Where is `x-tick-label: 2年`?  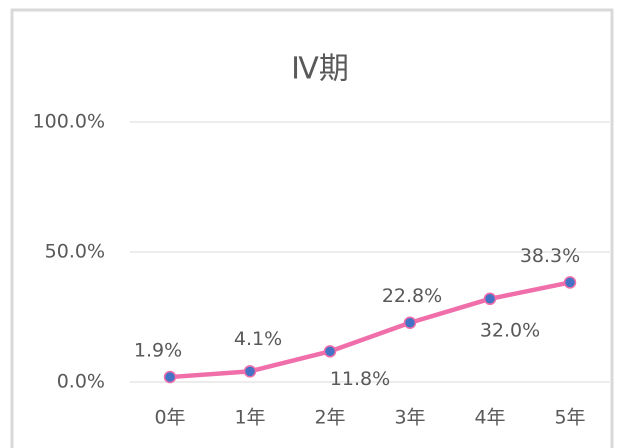
x-tick-label: 2年 is located at coordinates (329, 418).